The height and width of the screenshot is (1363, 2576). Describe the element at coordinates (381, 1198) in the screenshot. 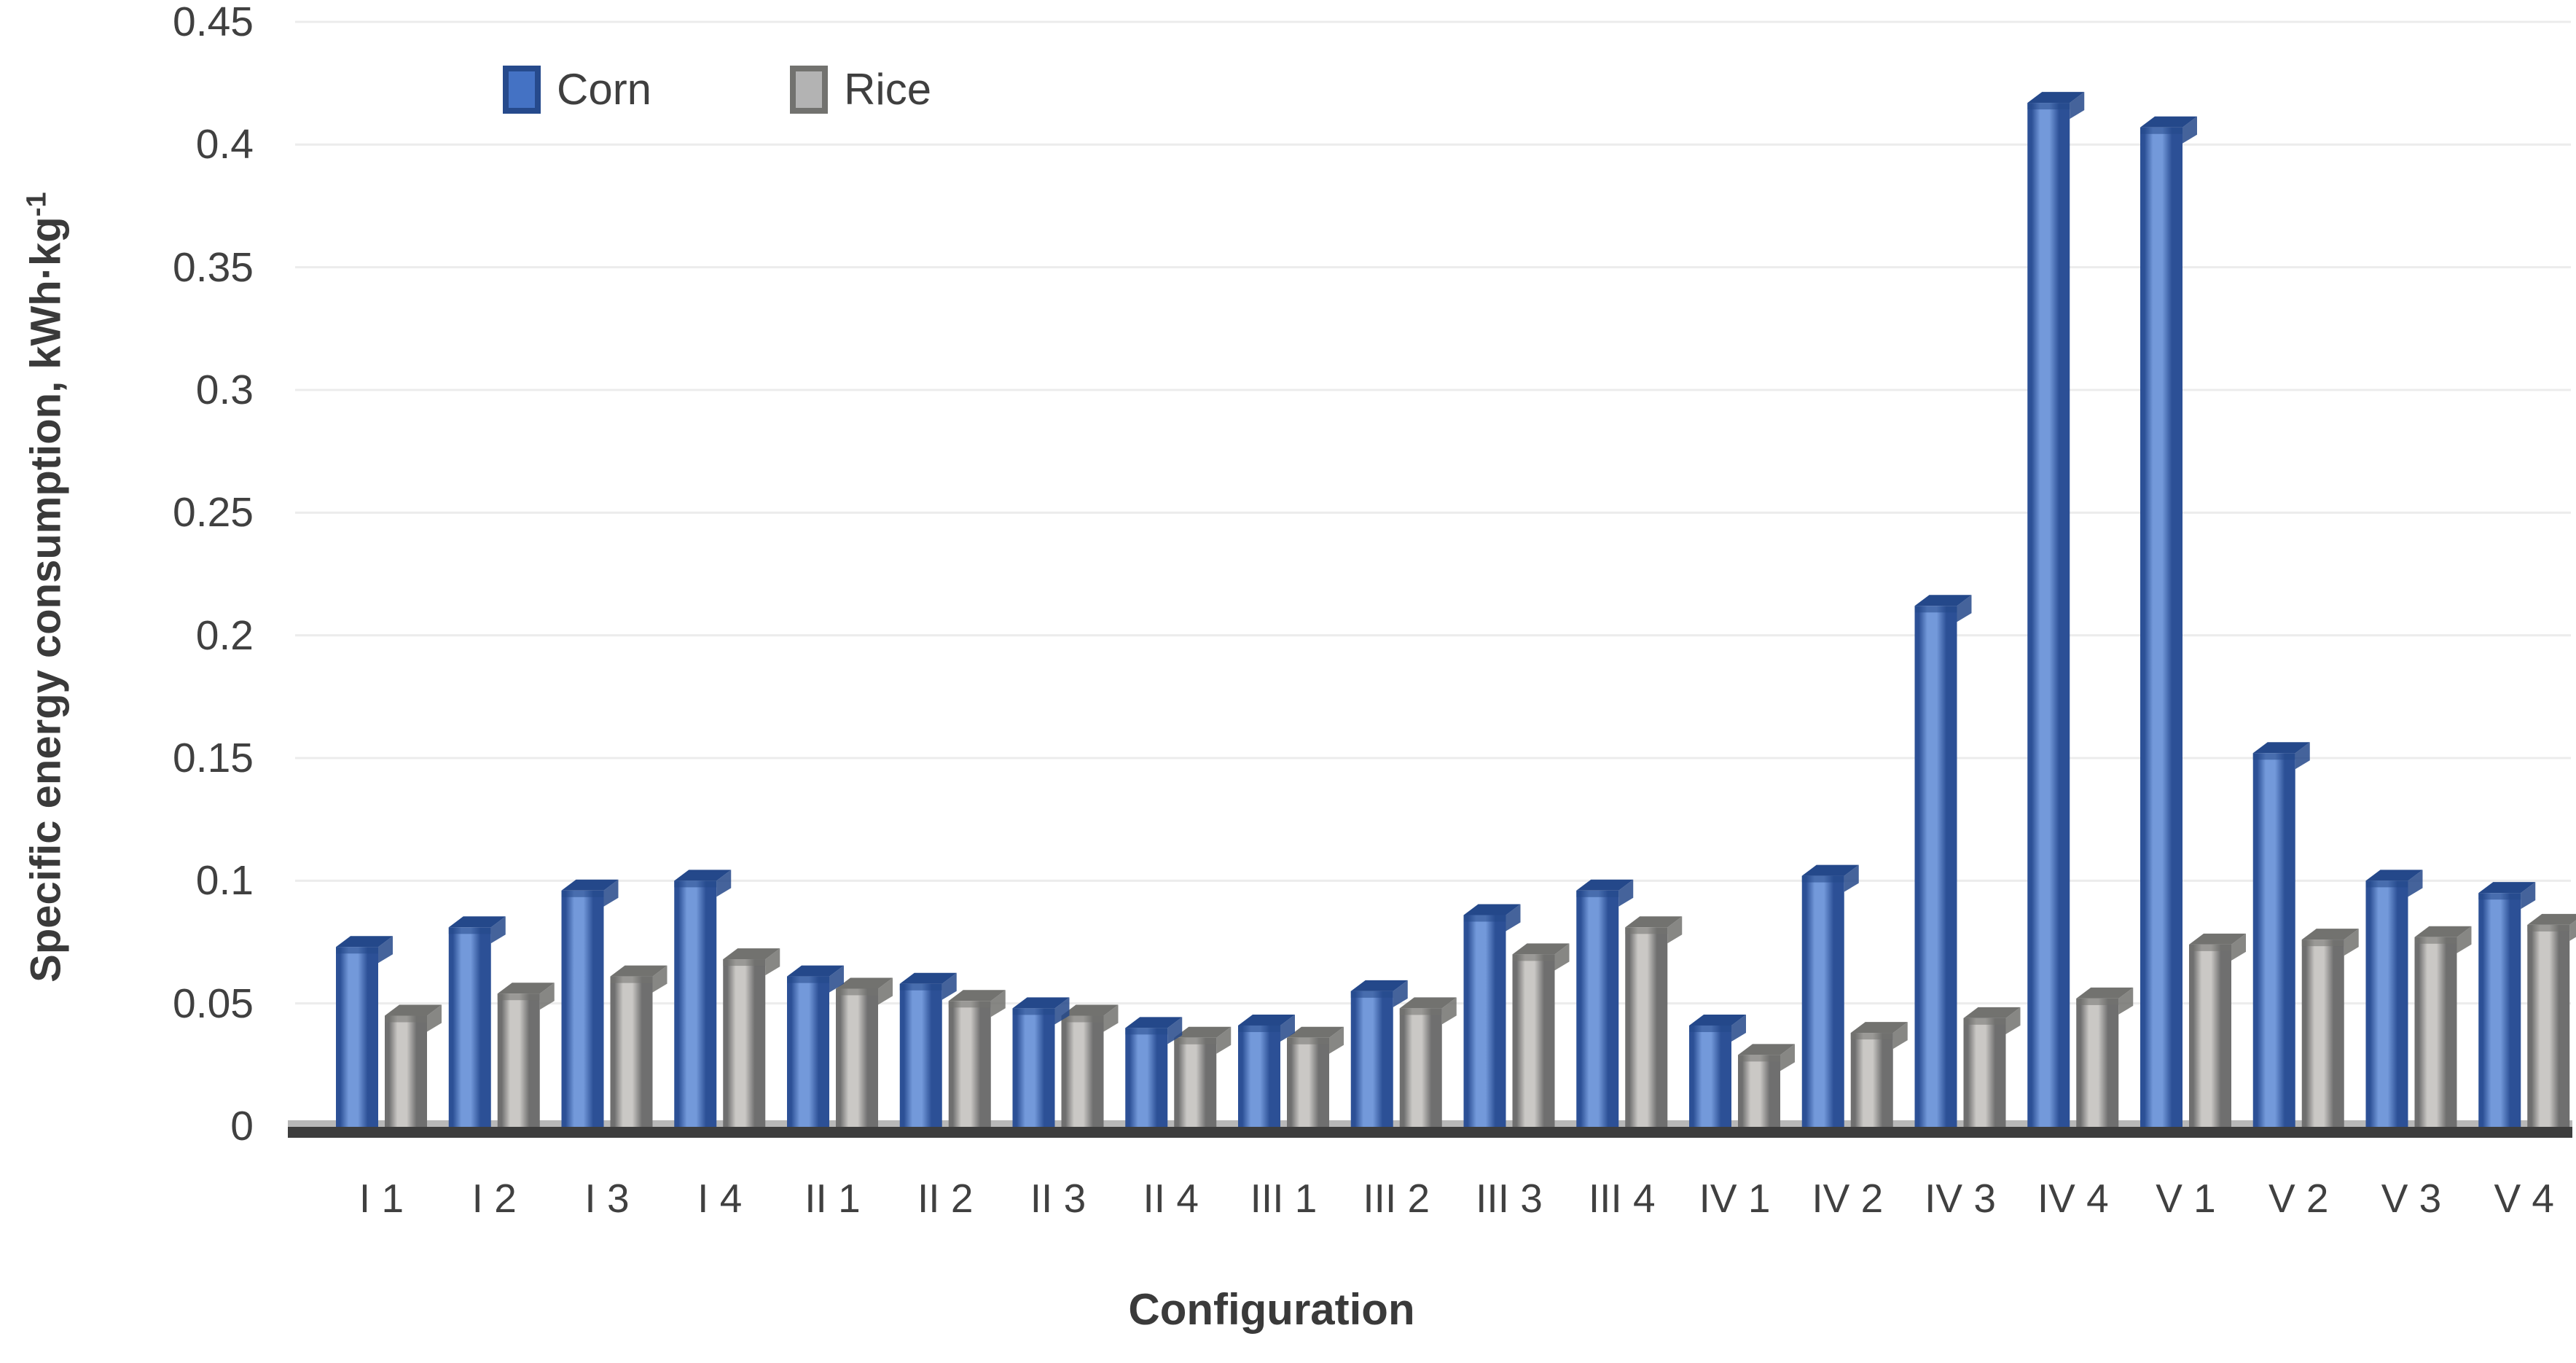

I see `x-tick-label-I1: I 1` at that location.